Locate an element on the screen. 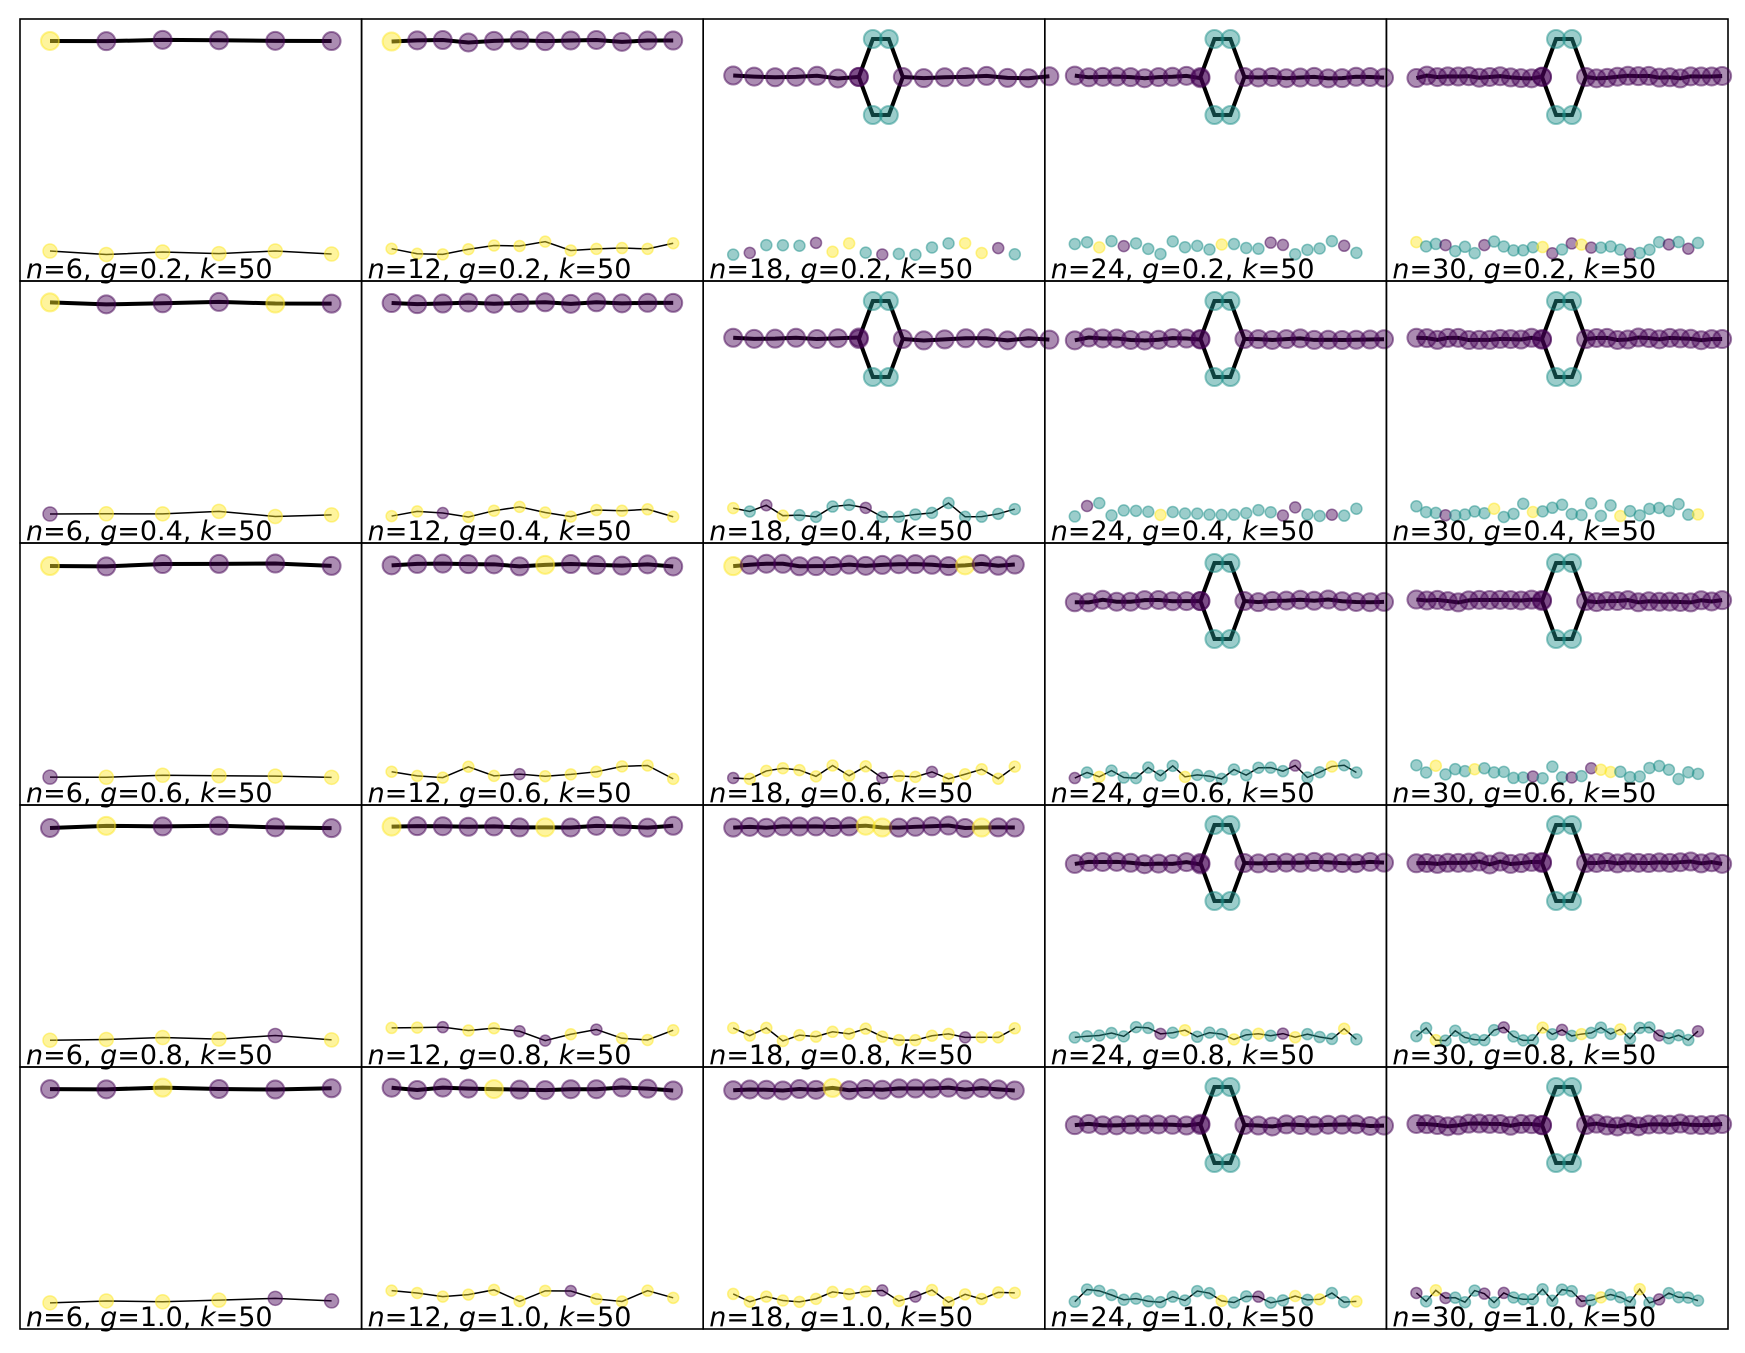 The width and height of the screenshot is (1745, 1353). panel-2: n=12, g=0.2, k=50 is located at coordinates (532, 151).